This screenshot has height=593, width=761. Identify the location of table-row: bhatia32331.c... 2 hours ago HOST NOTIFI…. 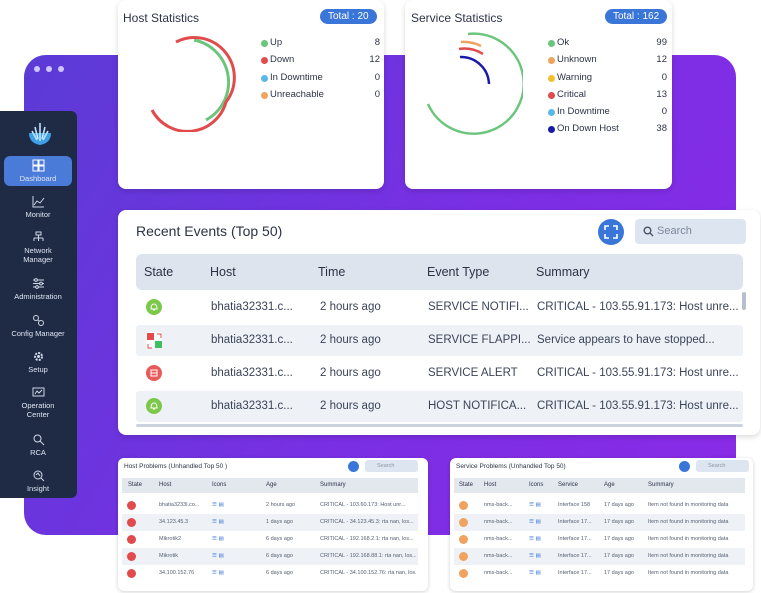
(439, 406).